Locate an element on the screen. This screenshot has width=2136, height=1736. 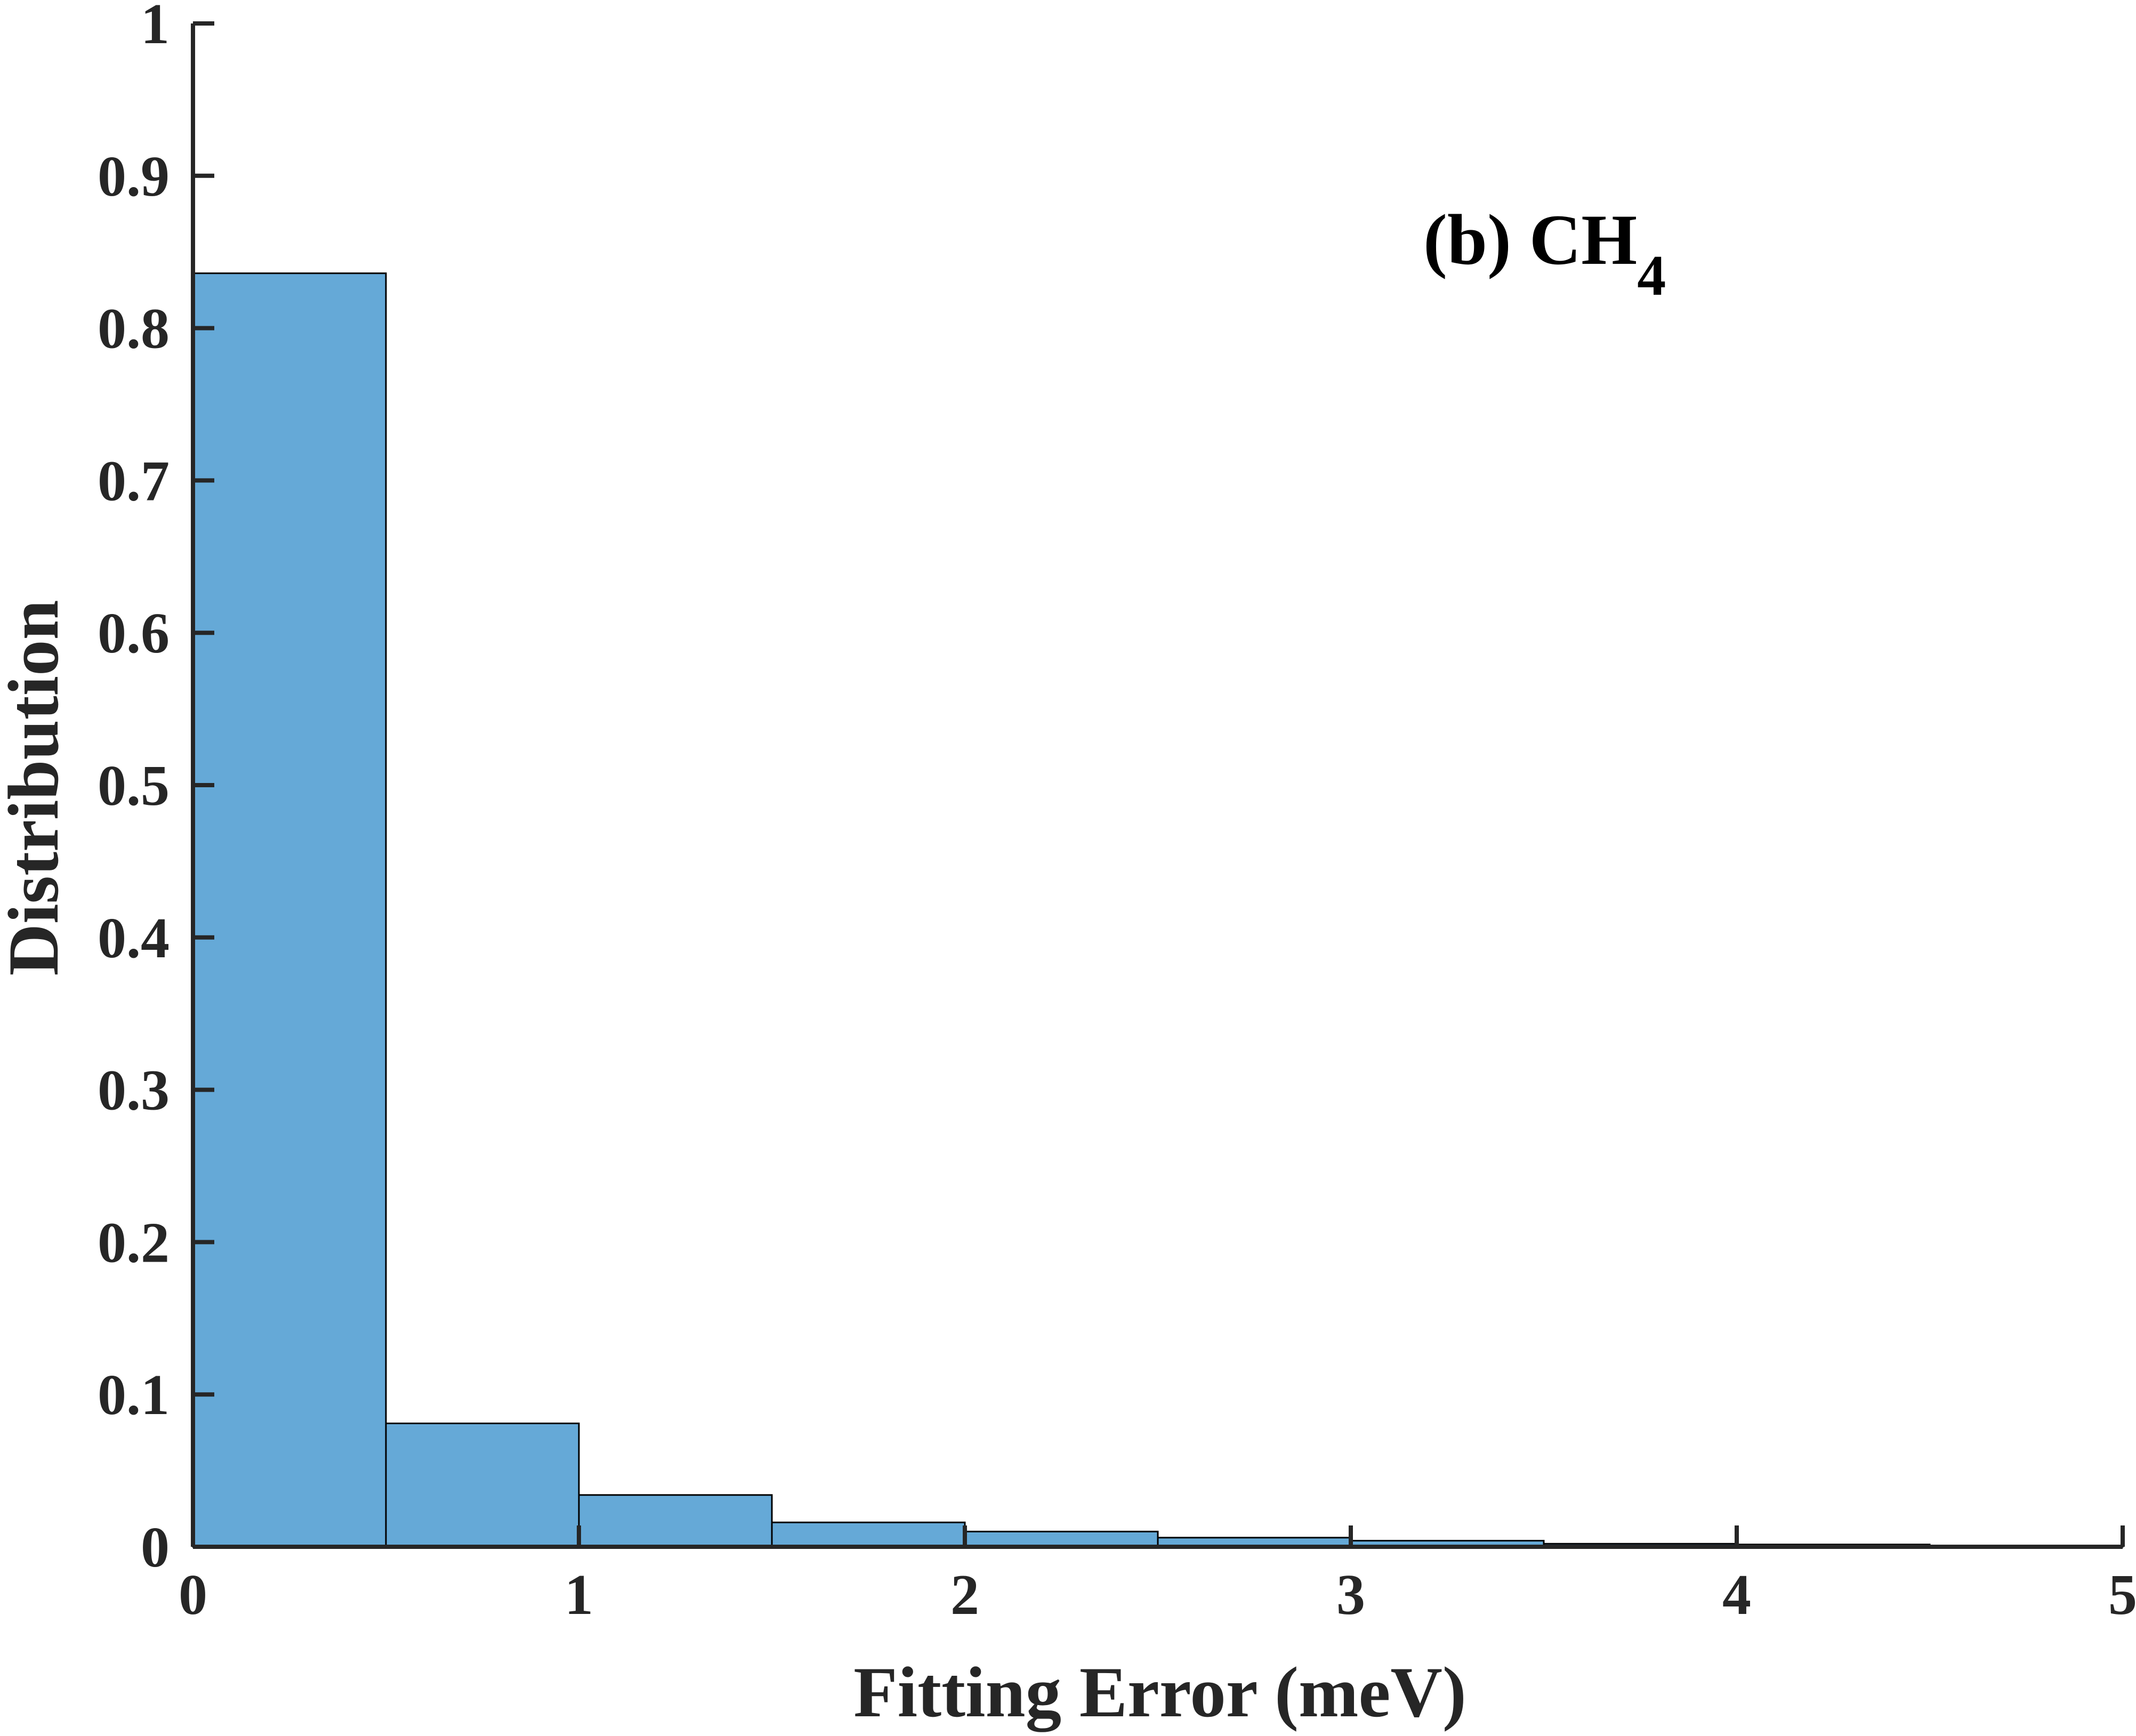
x-tick-label: 4 is located at coordinates (1736, 1595).